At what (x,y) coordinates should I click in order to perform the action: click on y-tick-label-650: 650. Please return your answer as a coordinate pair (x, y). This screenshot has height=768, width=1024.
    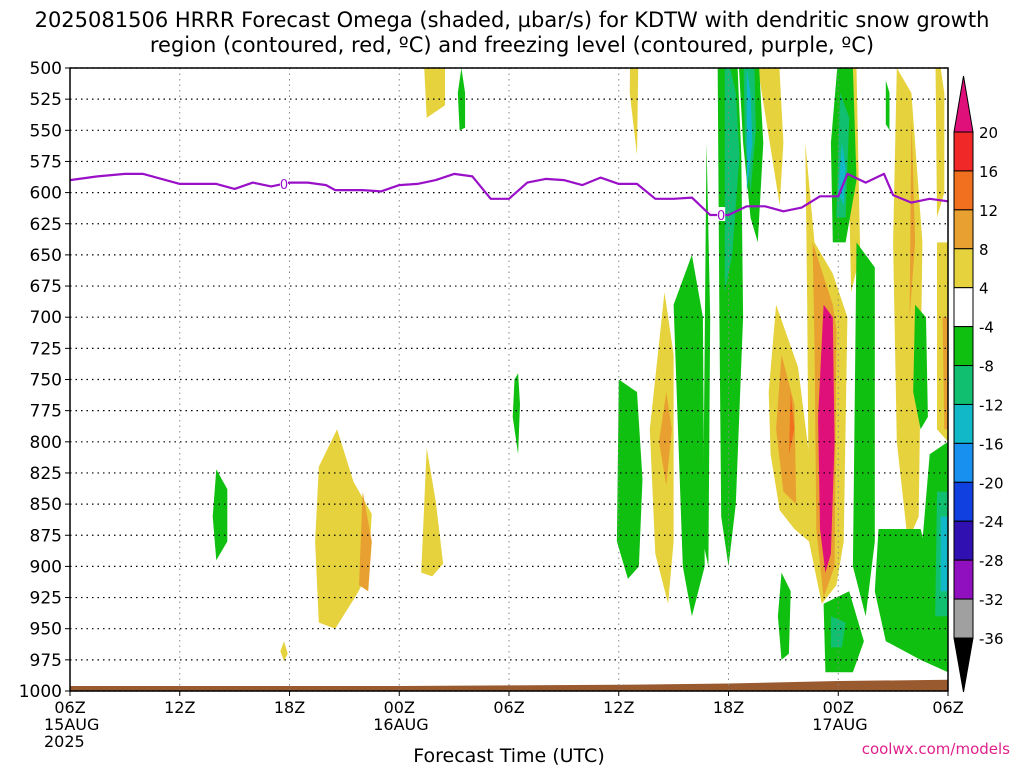
    Looking at the image, I should click on (46, 256).